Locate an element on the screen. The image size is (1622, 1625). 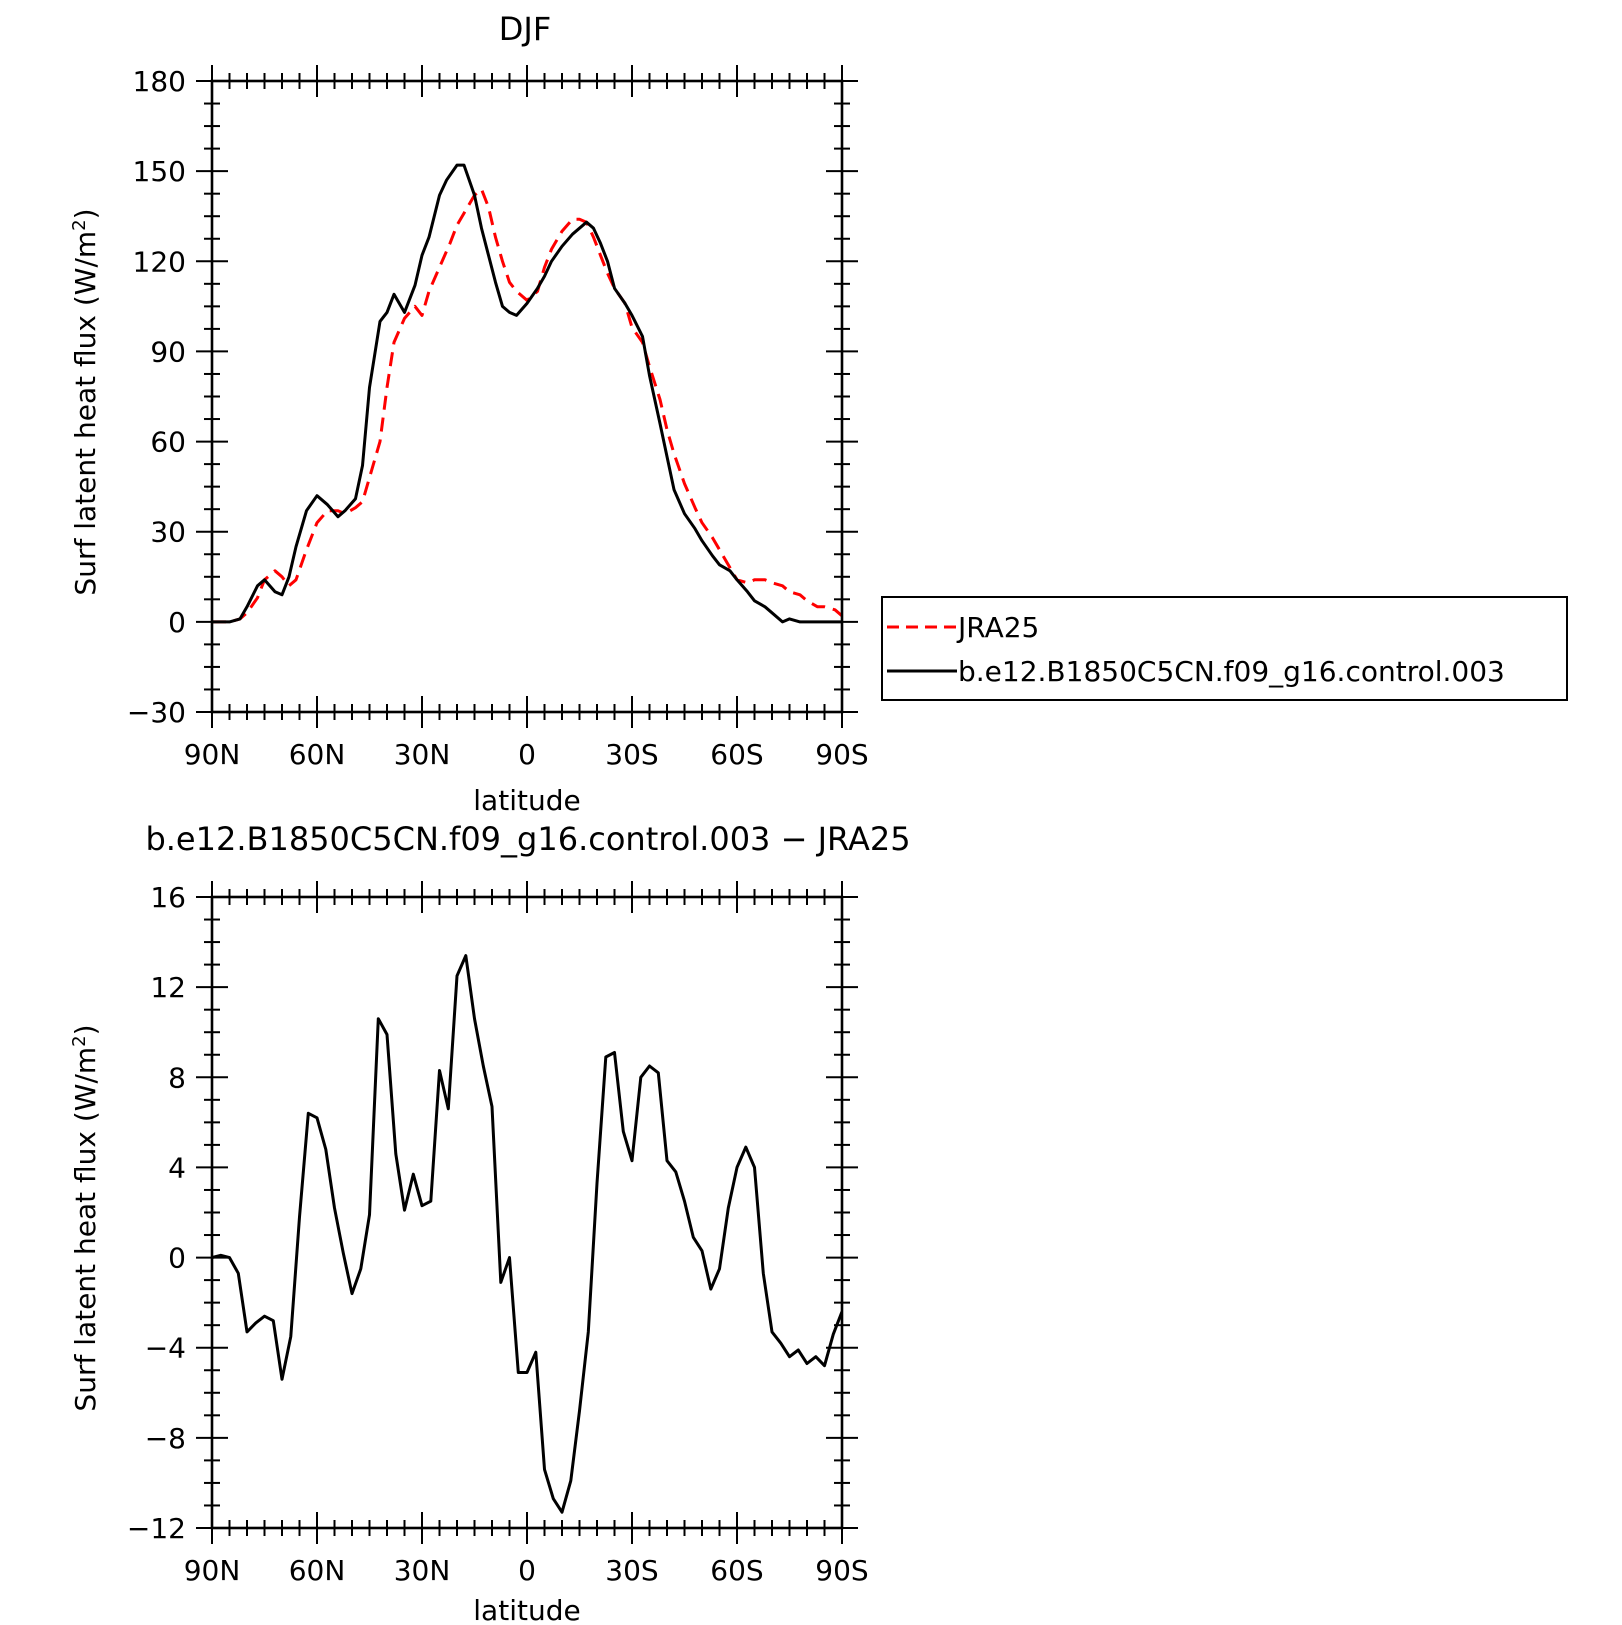
bottom-y-tick-label: 8 is located at coordinates (177, 1077).